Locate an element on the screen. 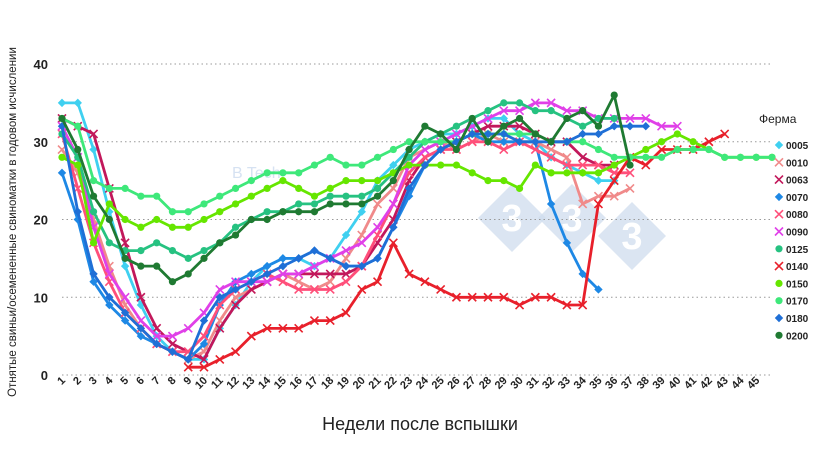 This screenshot has height=467, width=820. legend-label: 0070 is located at coordinates (797, 198).